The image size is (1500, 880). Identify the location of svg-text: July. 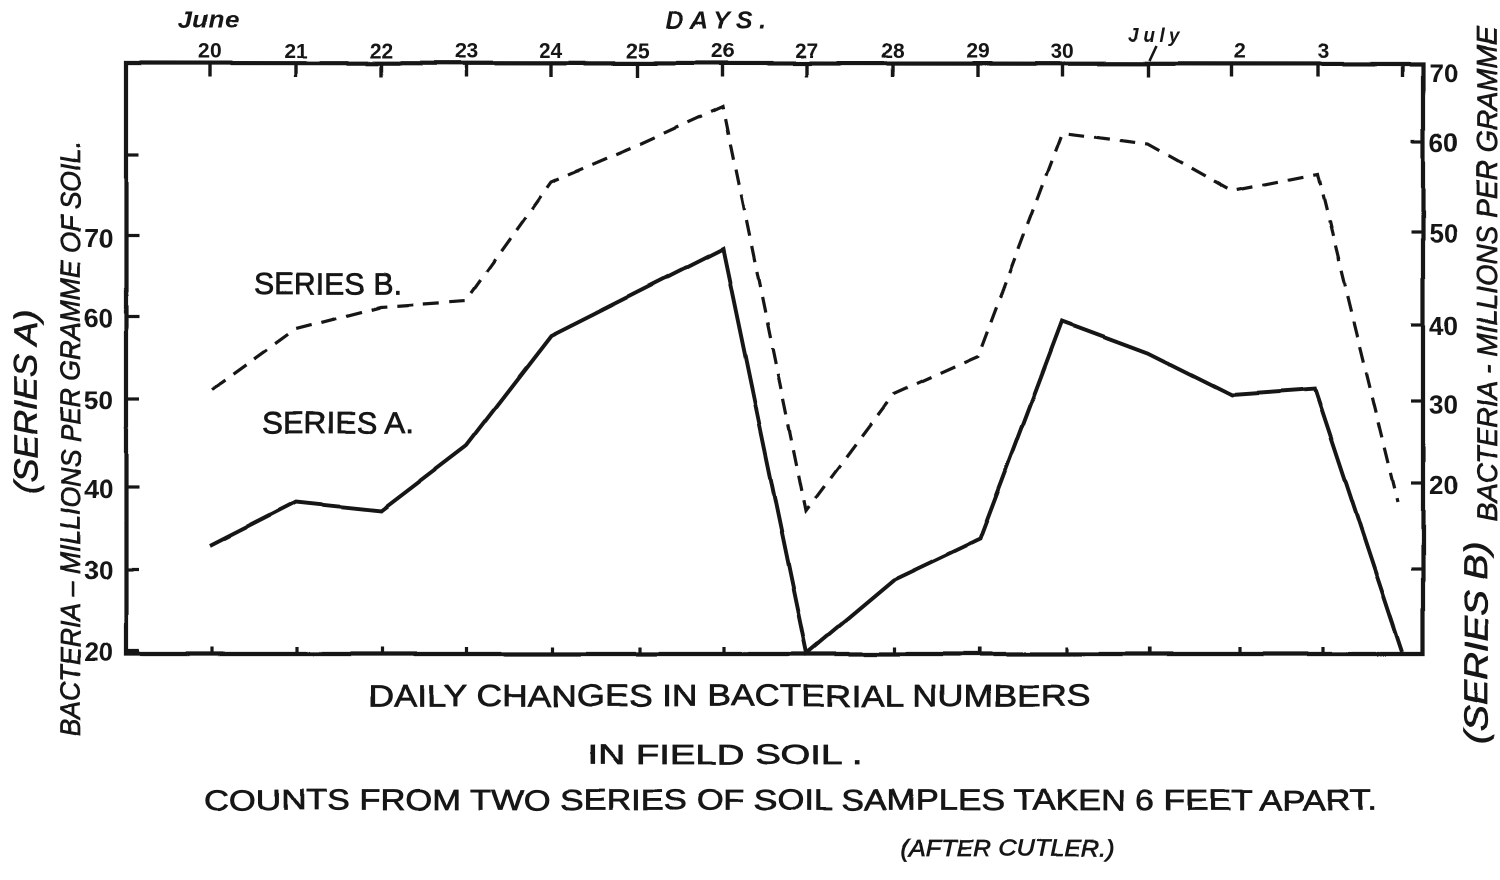
(1154, 36).